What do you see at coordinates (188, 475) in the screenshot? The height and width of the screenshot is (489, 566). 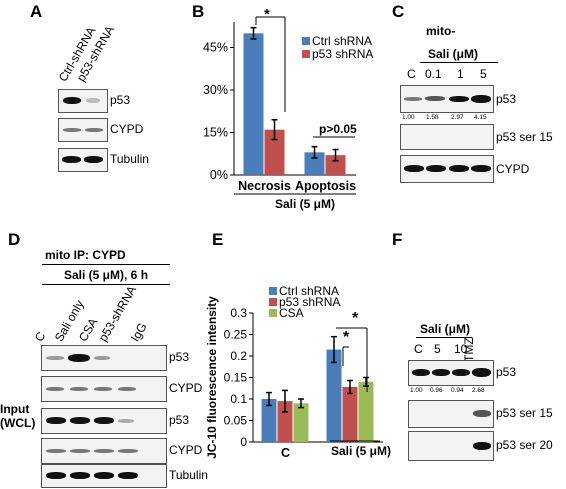 I see `blot-label: Tubulin` at bounding box center [188, 475].